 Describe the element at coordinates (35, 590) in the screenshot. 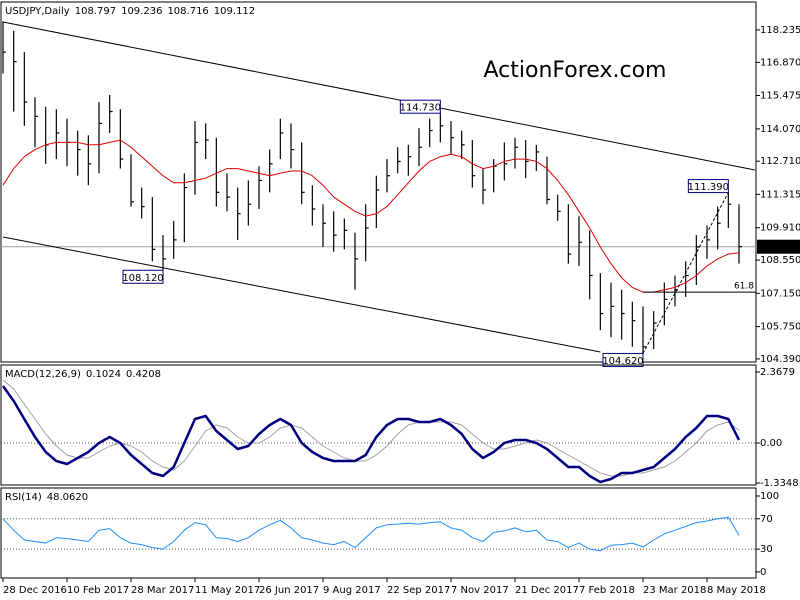

I see `x-tick-label: 28 Dec 2016` at that location.